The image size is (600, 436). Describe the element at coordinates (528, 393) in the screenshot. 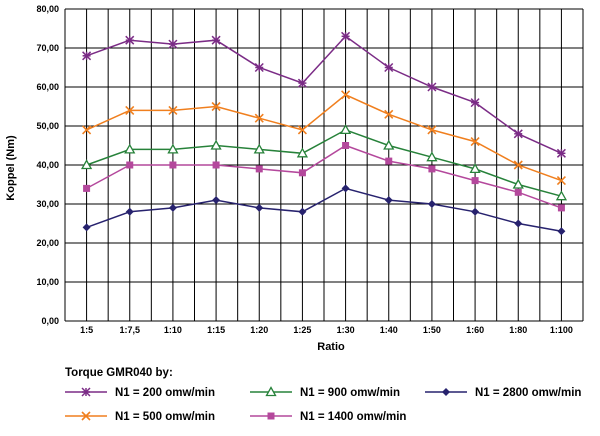

I see `legend-label: N1 = 2800 omw/min` at that location.